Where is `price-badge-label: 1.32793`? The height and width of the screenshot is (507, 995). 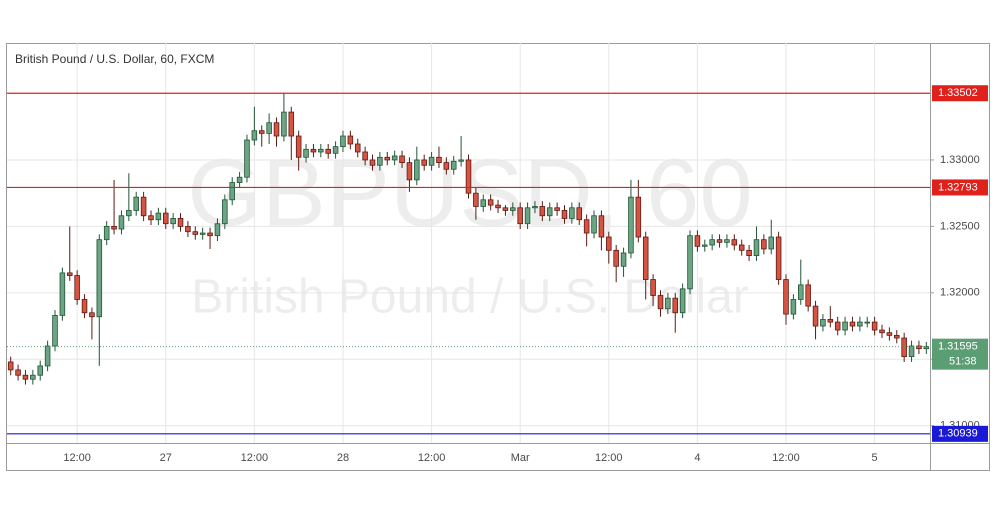 price-badge-label: 1.32793 is located at coordinates (958, 187).